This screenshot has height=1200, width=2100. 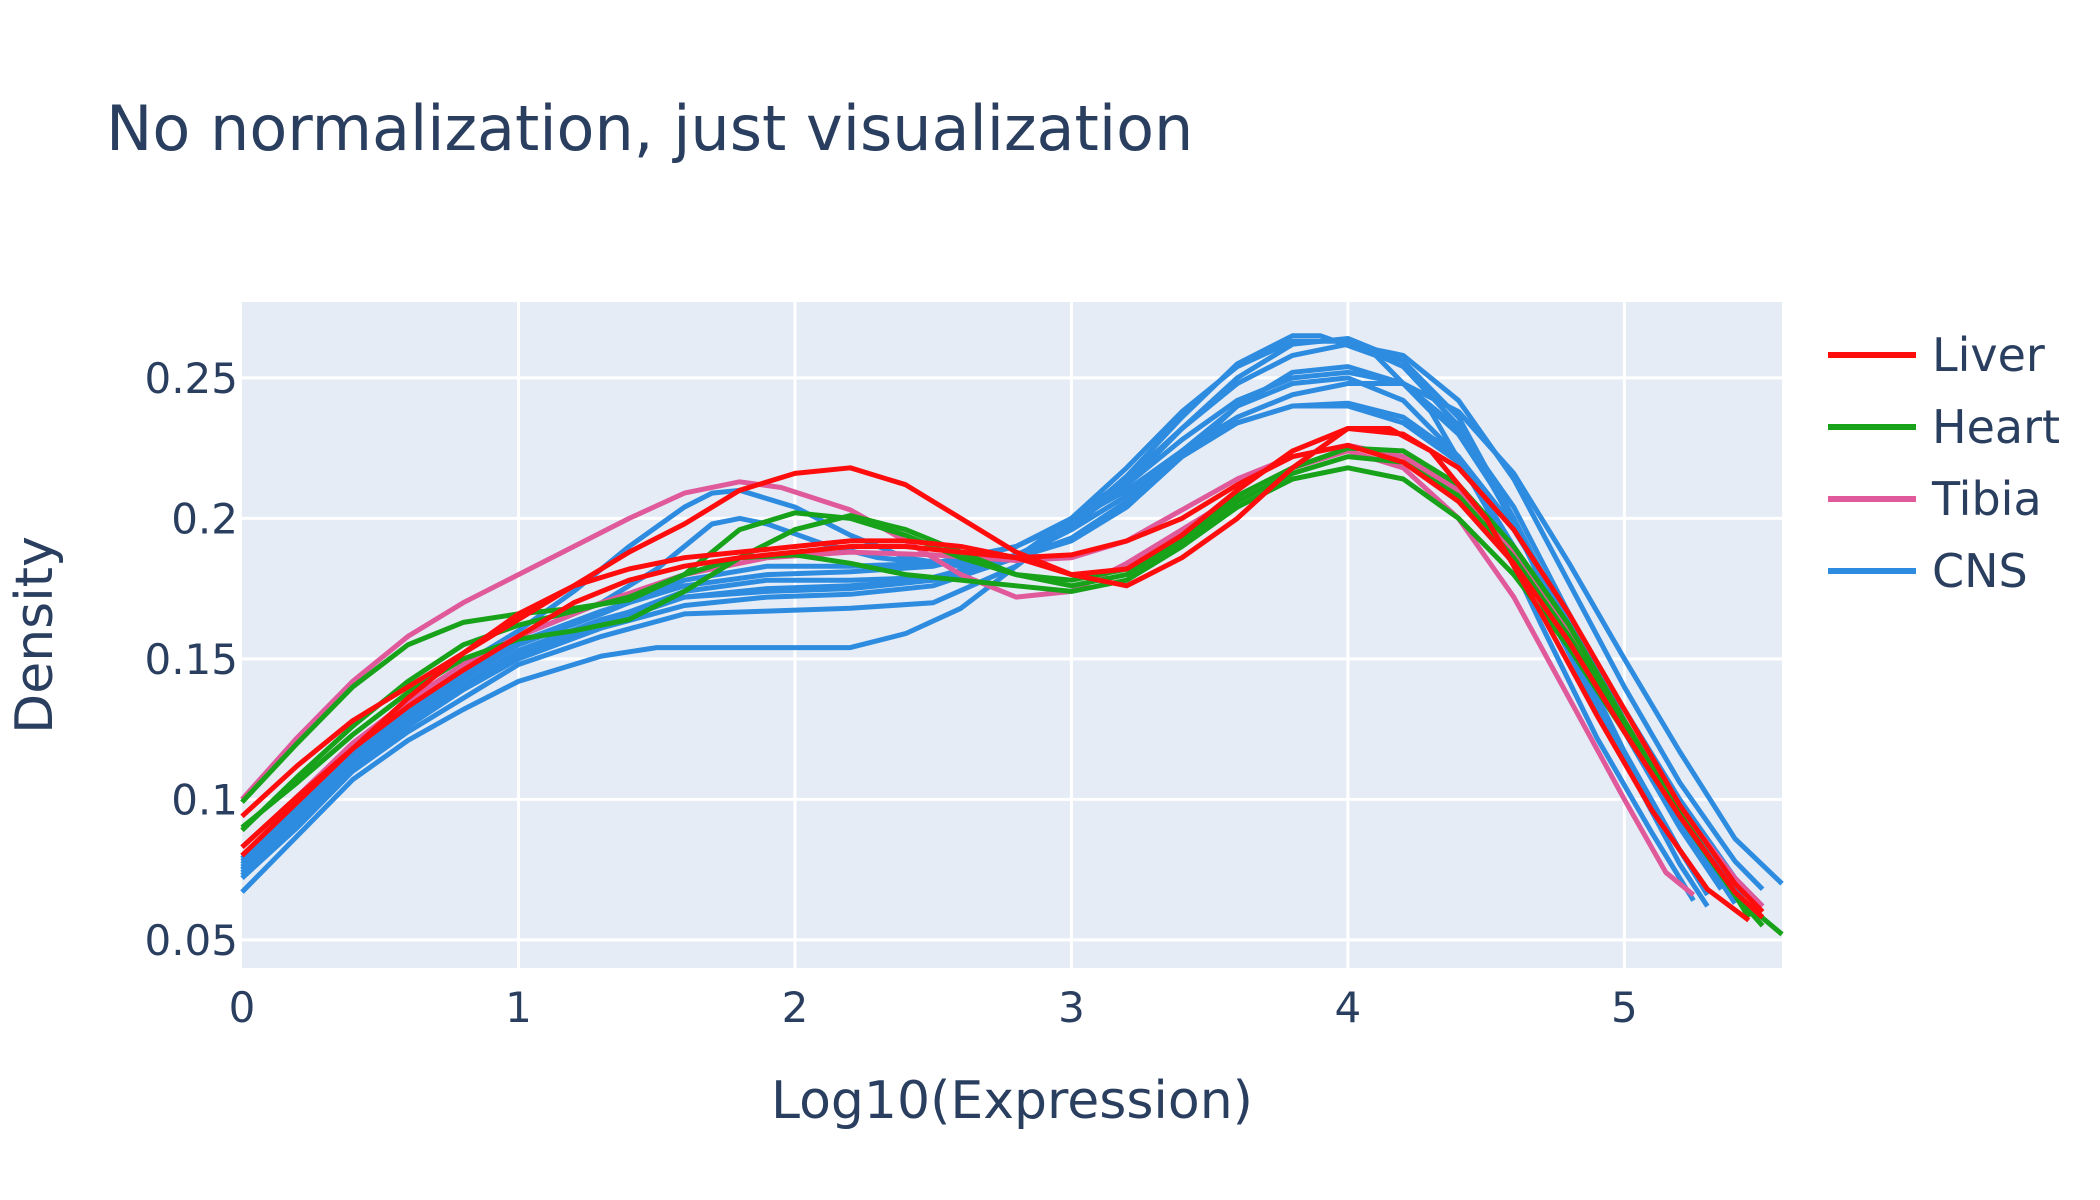 I want to click on x-tick-label: 5, so click(x=1624, y=1007).